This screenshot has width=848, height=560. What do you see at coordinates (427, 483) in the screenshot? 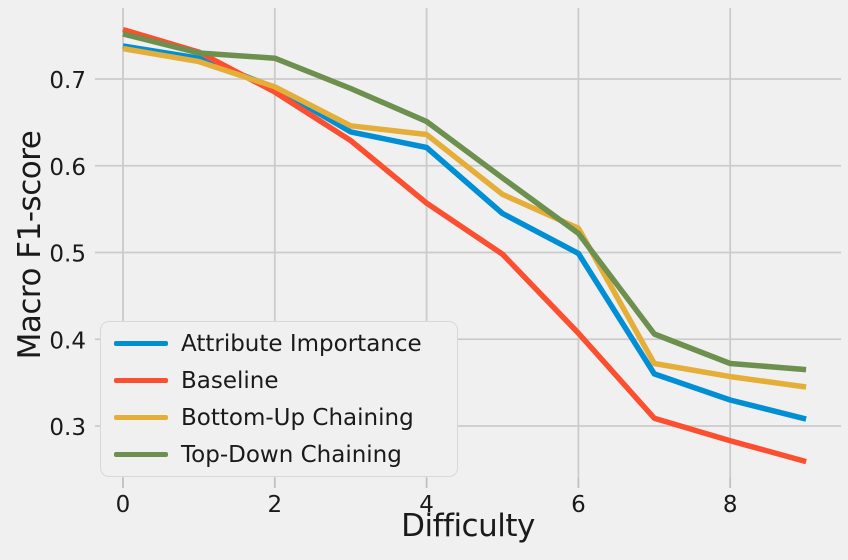
I see `axis-tick-marks` at bounding box center [427, 483].